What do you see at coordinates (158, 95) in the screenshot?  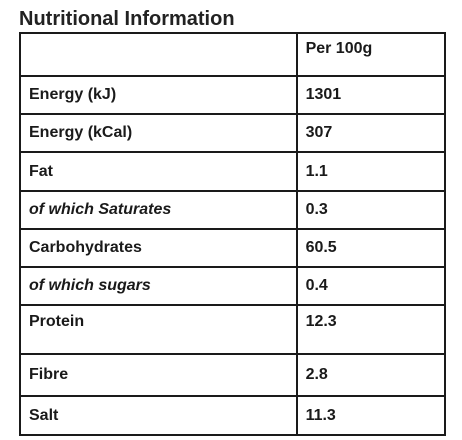 I see `nutrient-label: Energy (kJ)` at bounding box center [158, 95].